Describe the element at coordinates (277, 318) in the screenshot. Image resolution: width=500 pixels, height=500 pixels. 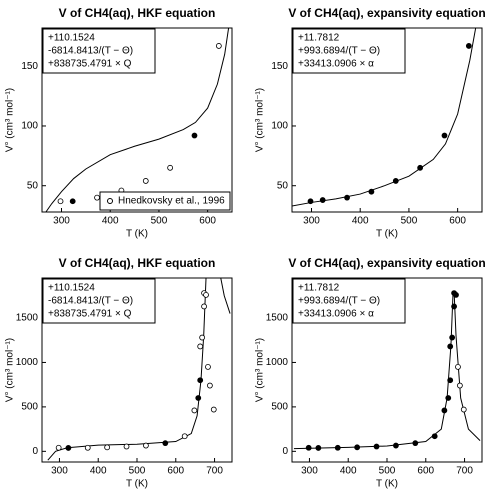
I see `y-tick-label: 1500` at that location.